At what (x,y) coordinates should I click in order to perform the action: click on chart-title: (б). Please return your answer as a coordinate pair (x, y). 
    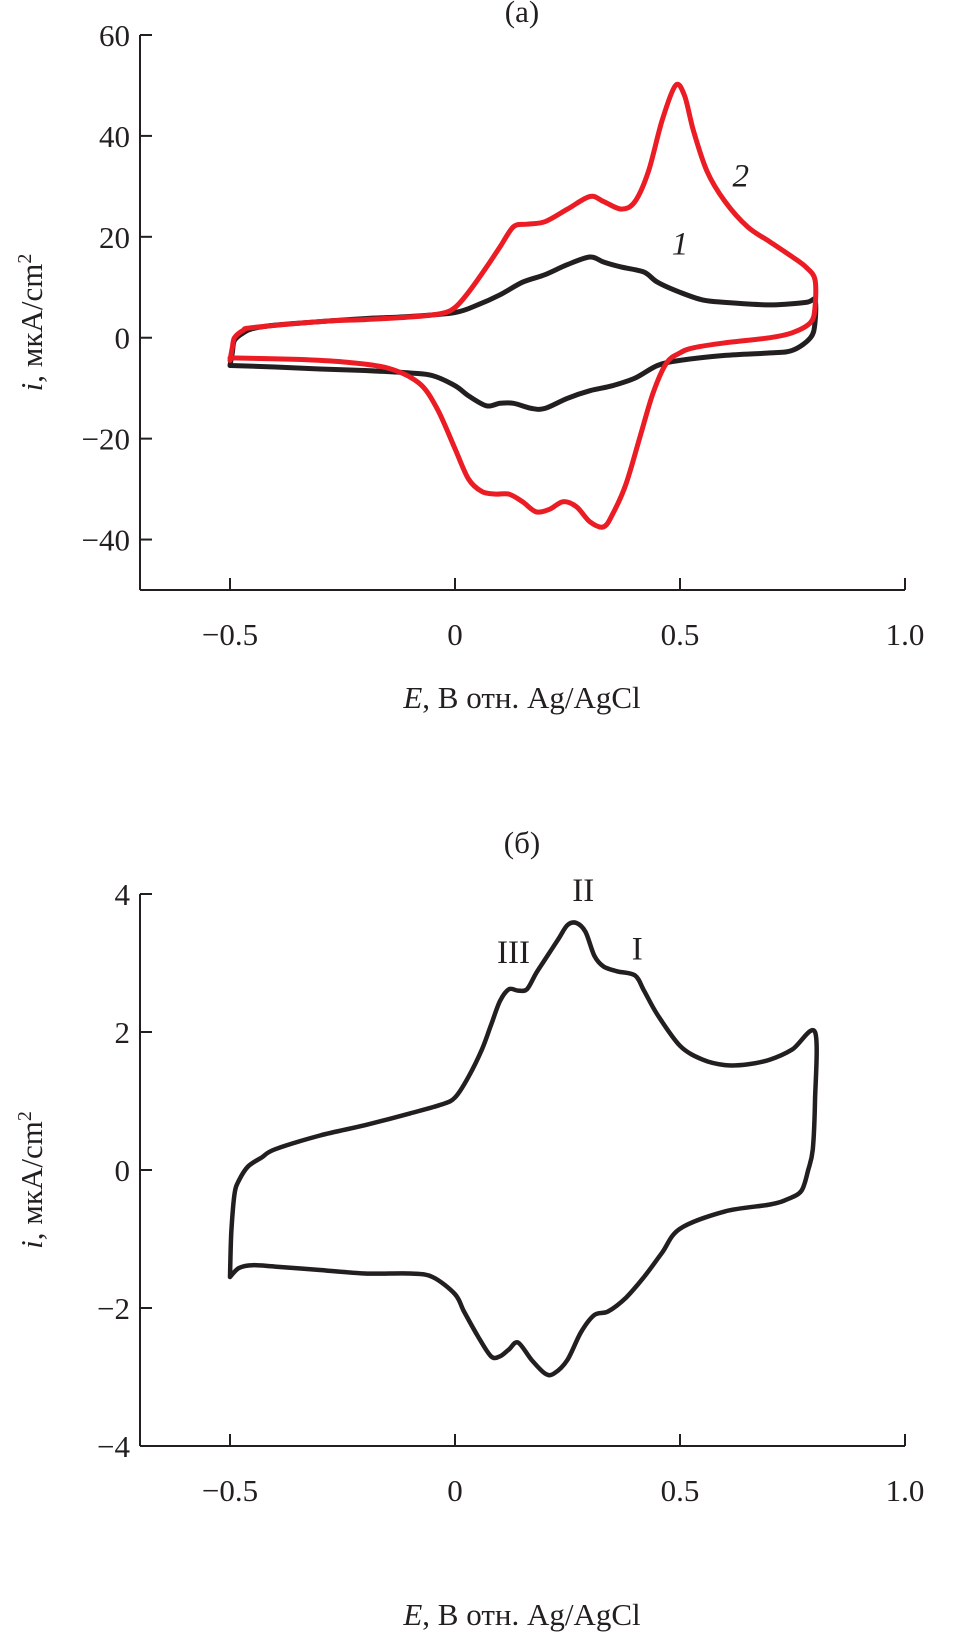
    Looking at the image, I should click on (522, 842).